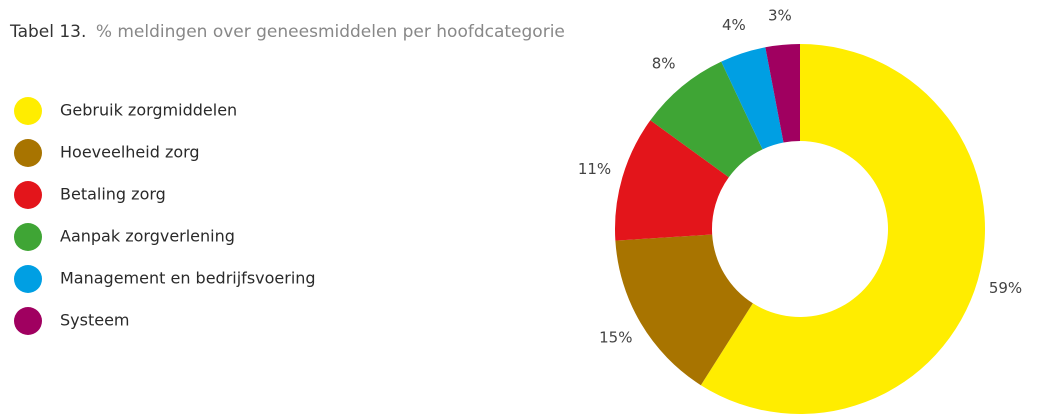 The height and width of the screenshot is (416, 1038). Describe the element at coordinates (148, 110) in the screenshot. I see `legend-label: Gebruik zorgmiddelen` at that location.